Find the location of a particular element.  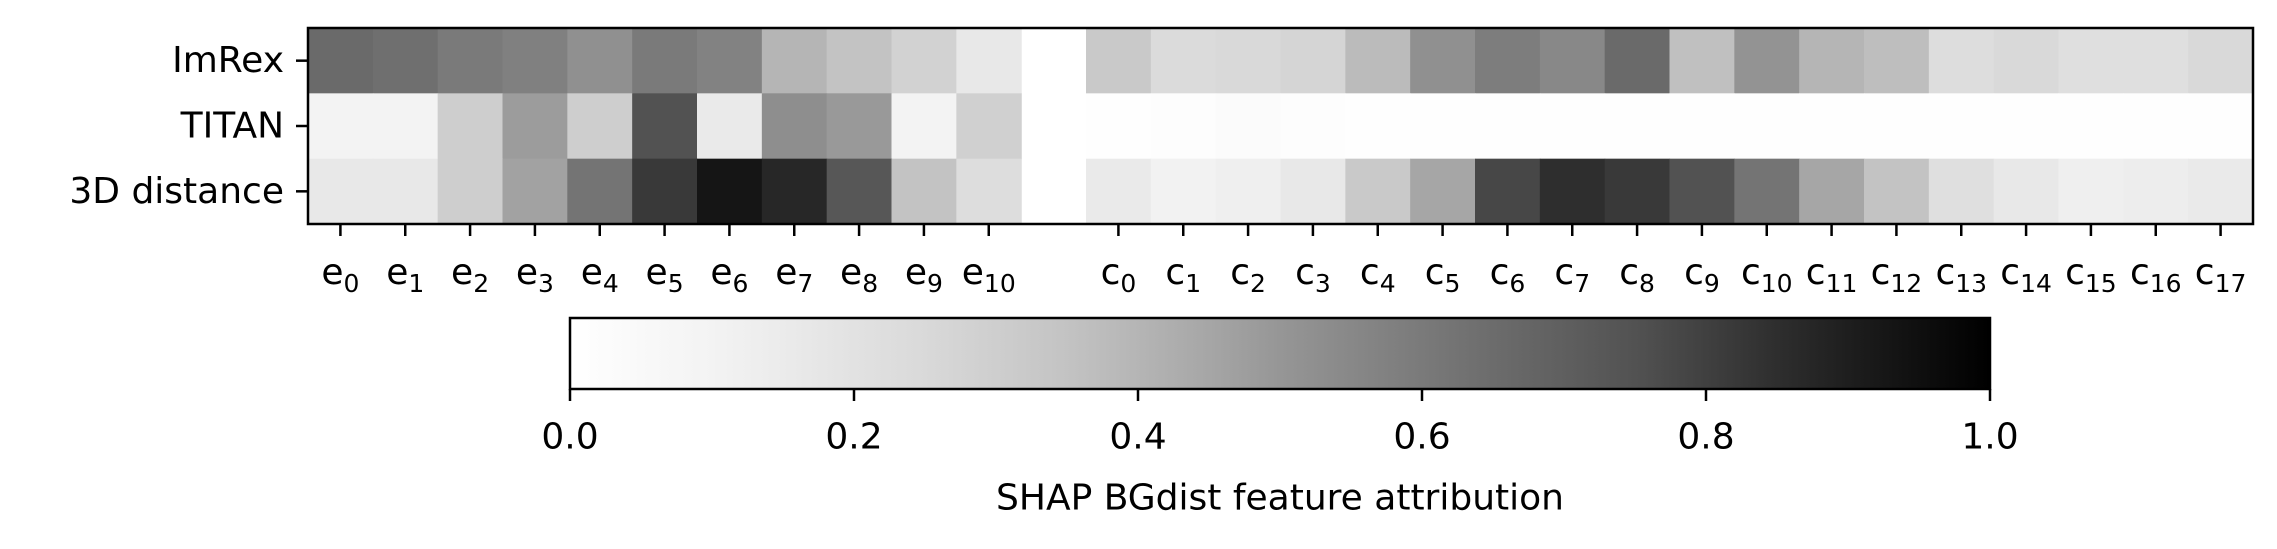

column-label-c8: c8 is located at coordinates (1637, 275).